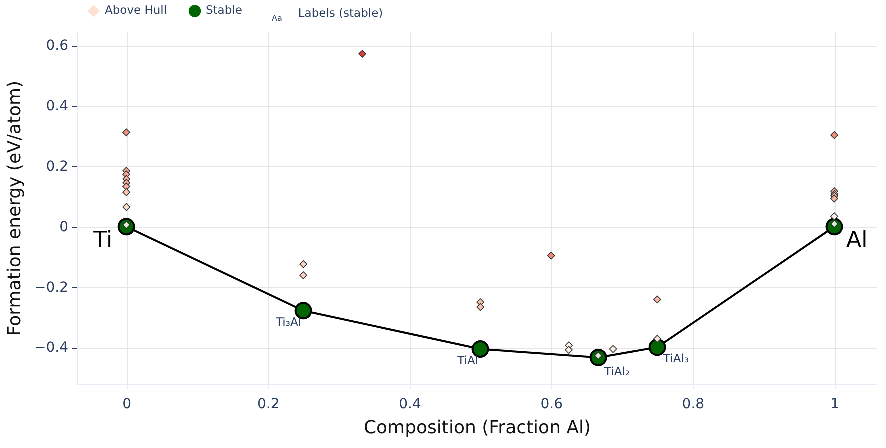 Image resolution: width=886 pixels, height=448 pixels. Describe the element at coordinates (102, 240) in the screenshot. I see `annotation: Ti` at that location.